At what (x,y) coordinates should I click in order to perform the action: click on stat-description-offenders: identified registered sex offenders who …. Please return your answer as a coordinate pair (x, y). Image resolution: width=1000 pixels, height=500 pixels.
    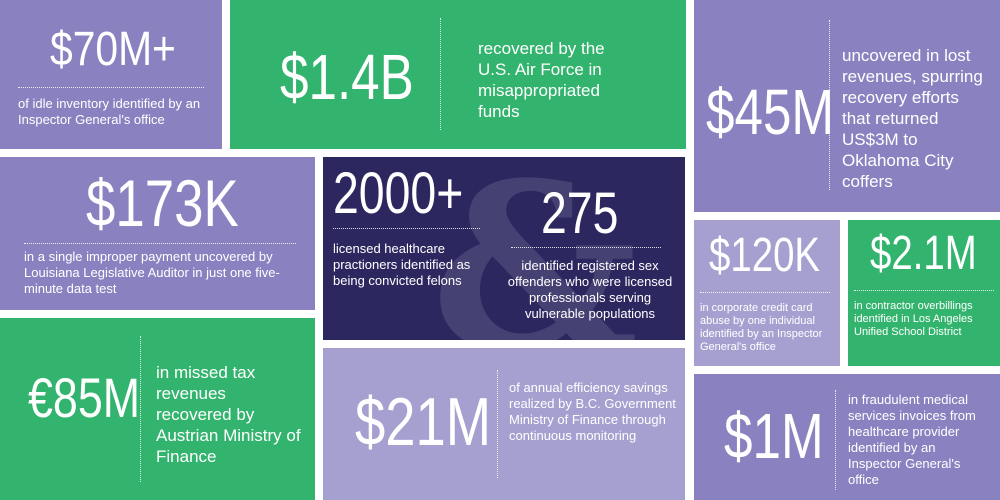
    Looking at the image, I should click on (590, 289).